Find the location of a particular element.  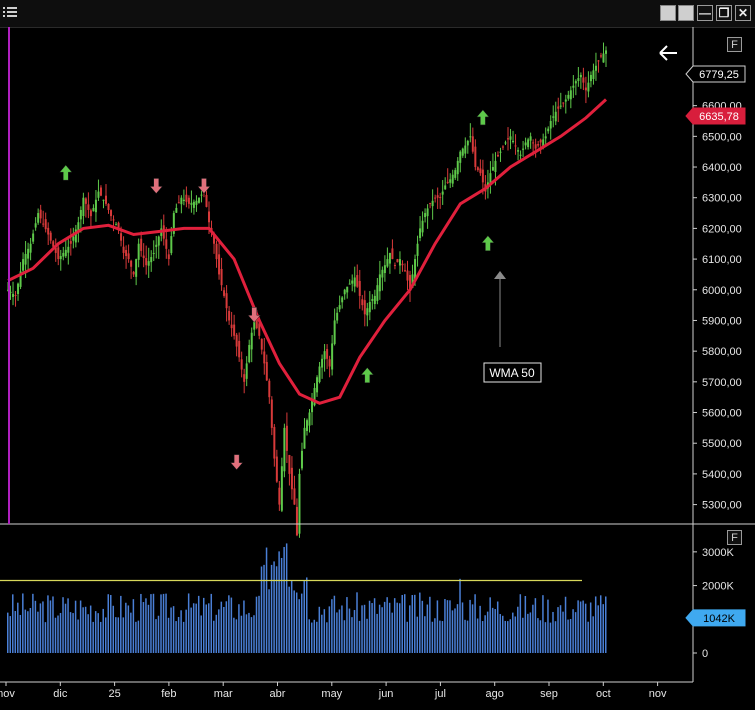

restore-button: ❐ is located at coordinates (724, 13).